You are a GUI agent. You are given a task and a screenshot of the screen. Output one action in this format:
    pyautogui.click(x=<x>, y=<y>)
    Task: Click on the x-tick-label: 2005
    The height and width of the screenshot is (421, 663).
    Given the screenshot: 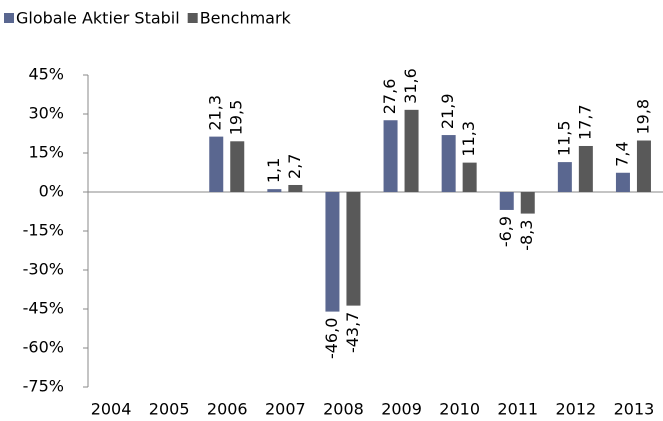 What is the action you would take?
    pyautogui.click(x=169, y=409)
    